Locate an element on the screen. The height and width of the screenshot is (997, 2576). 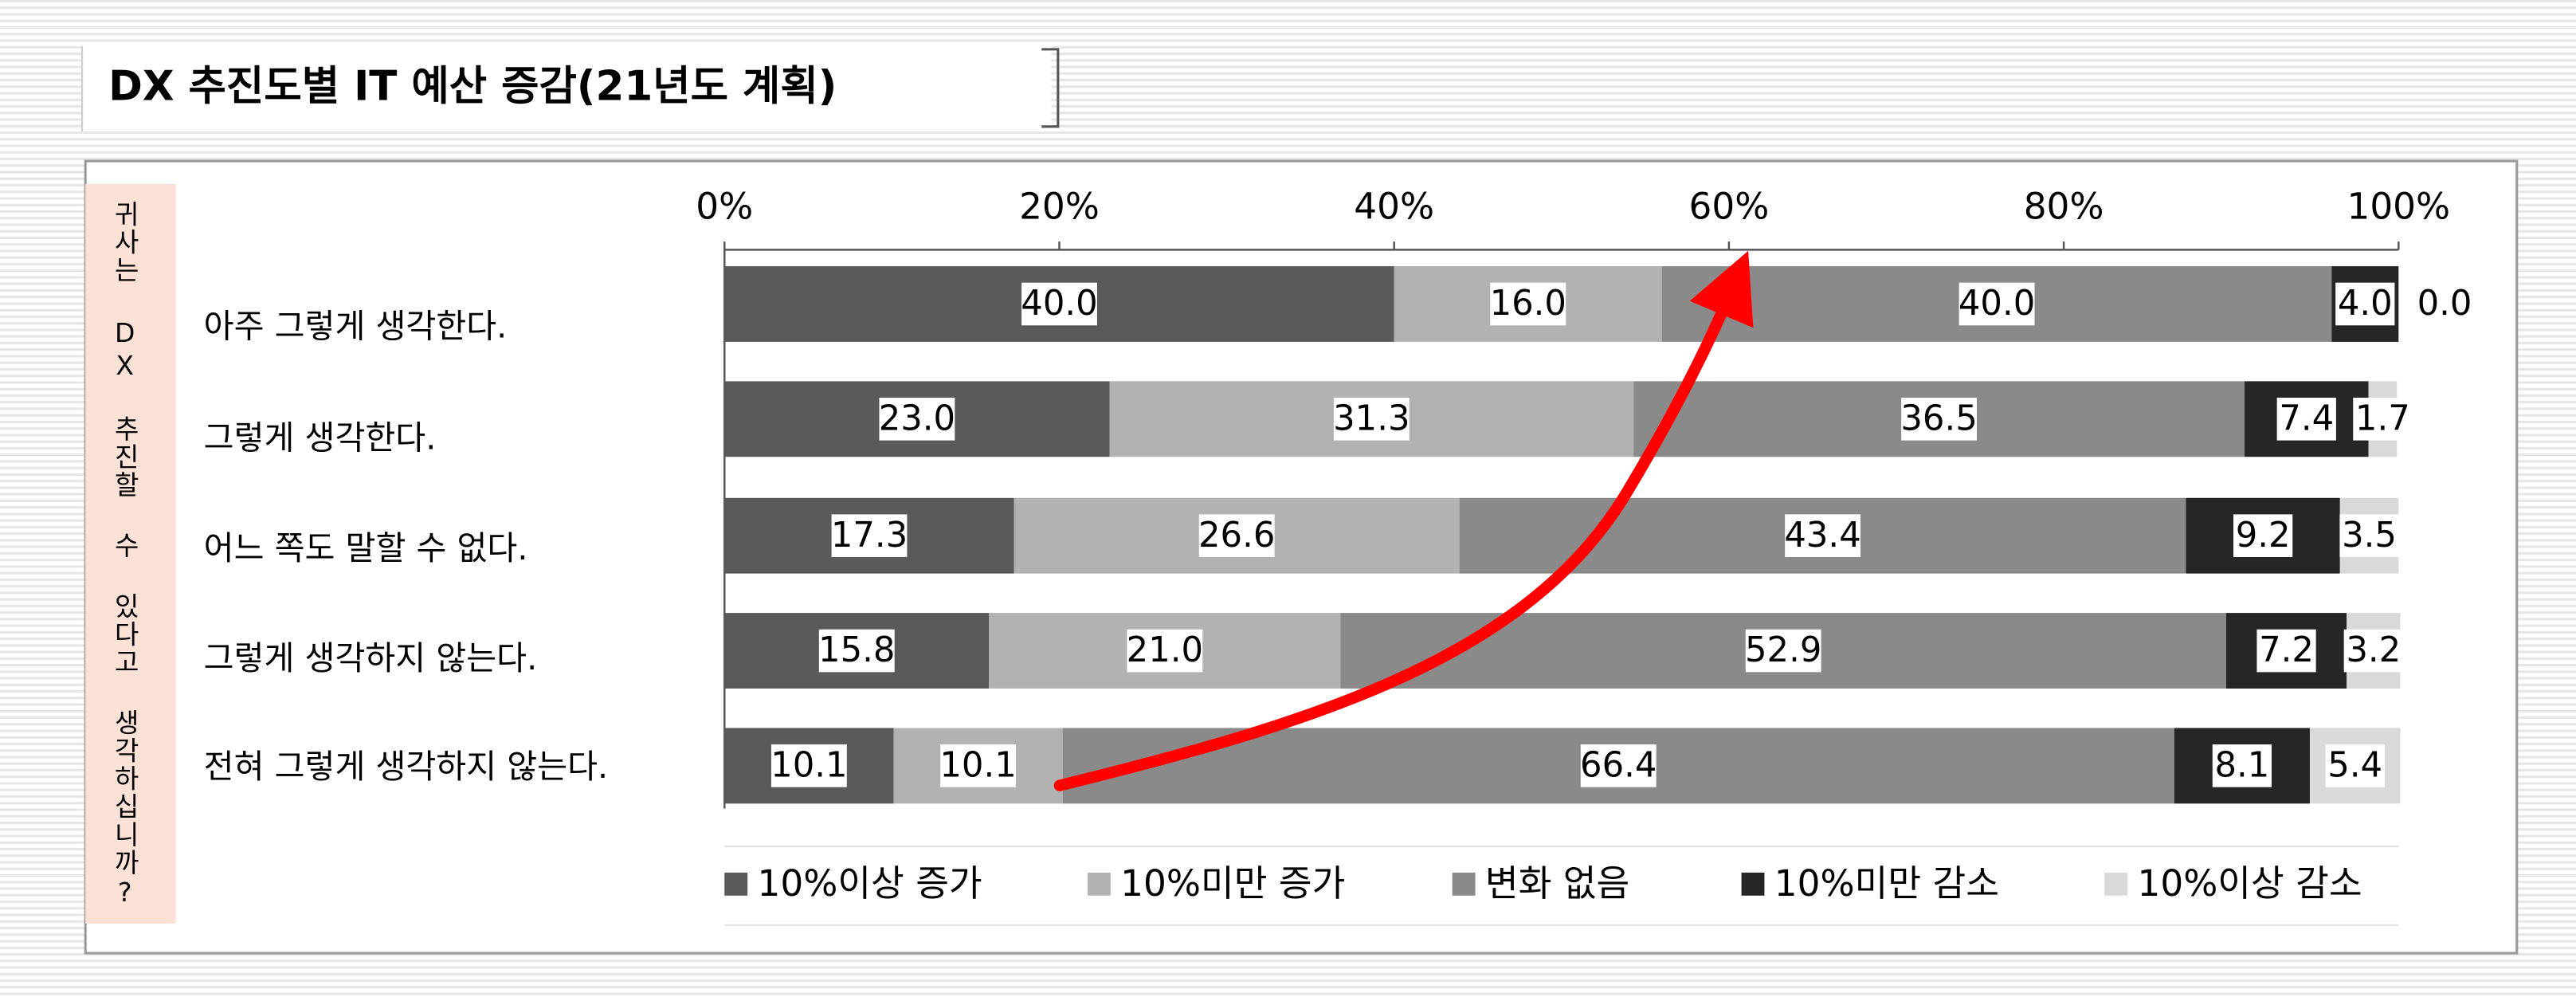
value-label: 36.5 is located at coordinates (1939, 418).